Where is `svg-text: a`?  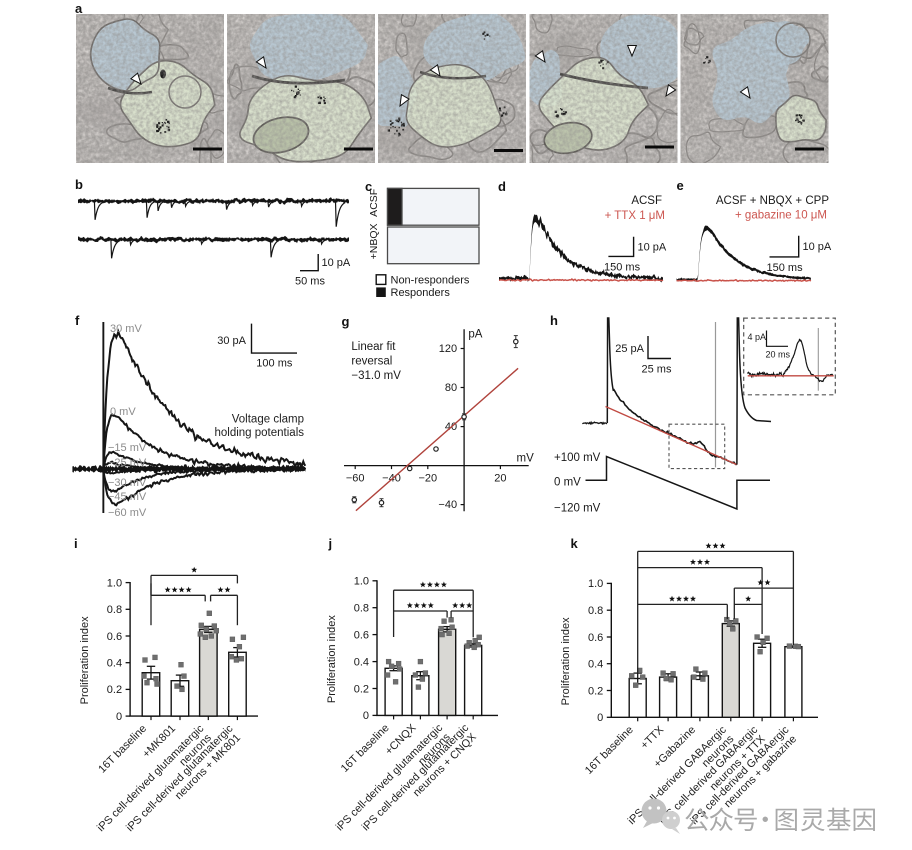
svg-text: a is located at coordinates (79, 8).